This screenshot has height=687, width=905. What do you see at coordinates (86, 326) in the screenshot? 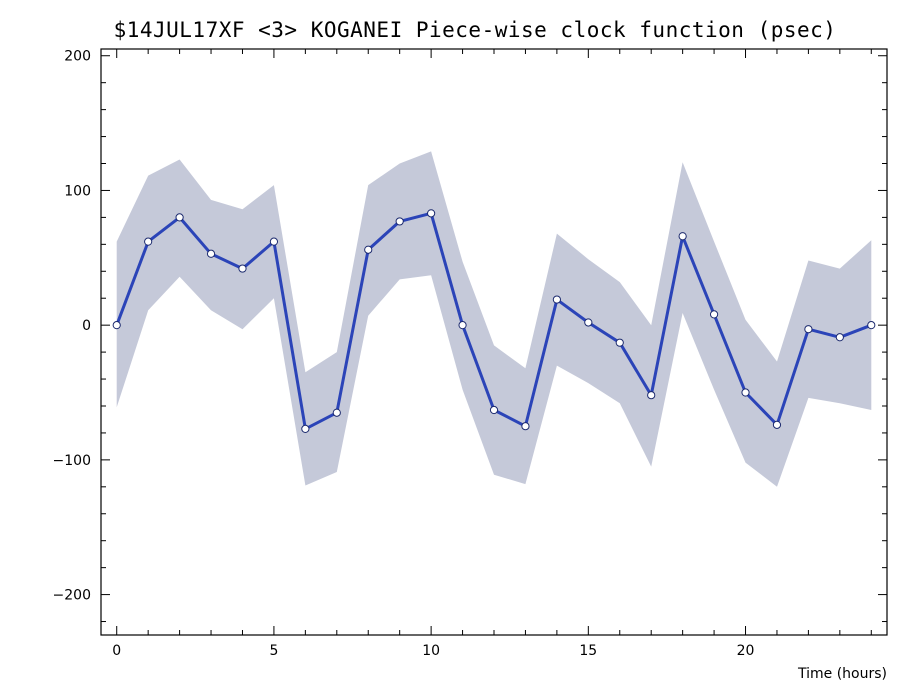
I see `y-tick-label: 0` at bounding box center [86, 326].